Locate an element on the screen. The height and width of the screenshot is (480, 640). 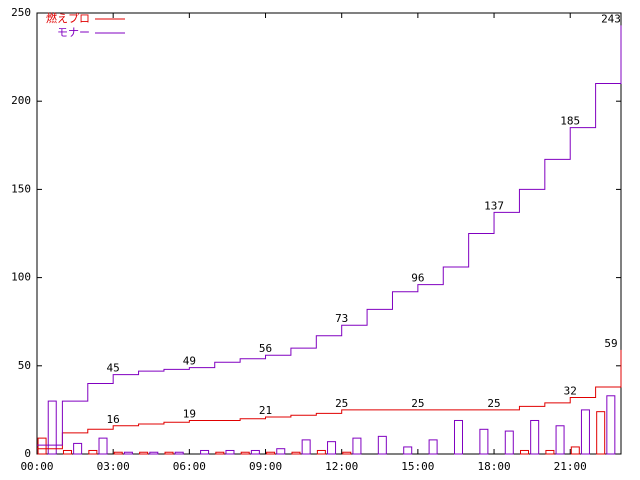
y-tick-label: 250 is located at coordinates (21, 12).